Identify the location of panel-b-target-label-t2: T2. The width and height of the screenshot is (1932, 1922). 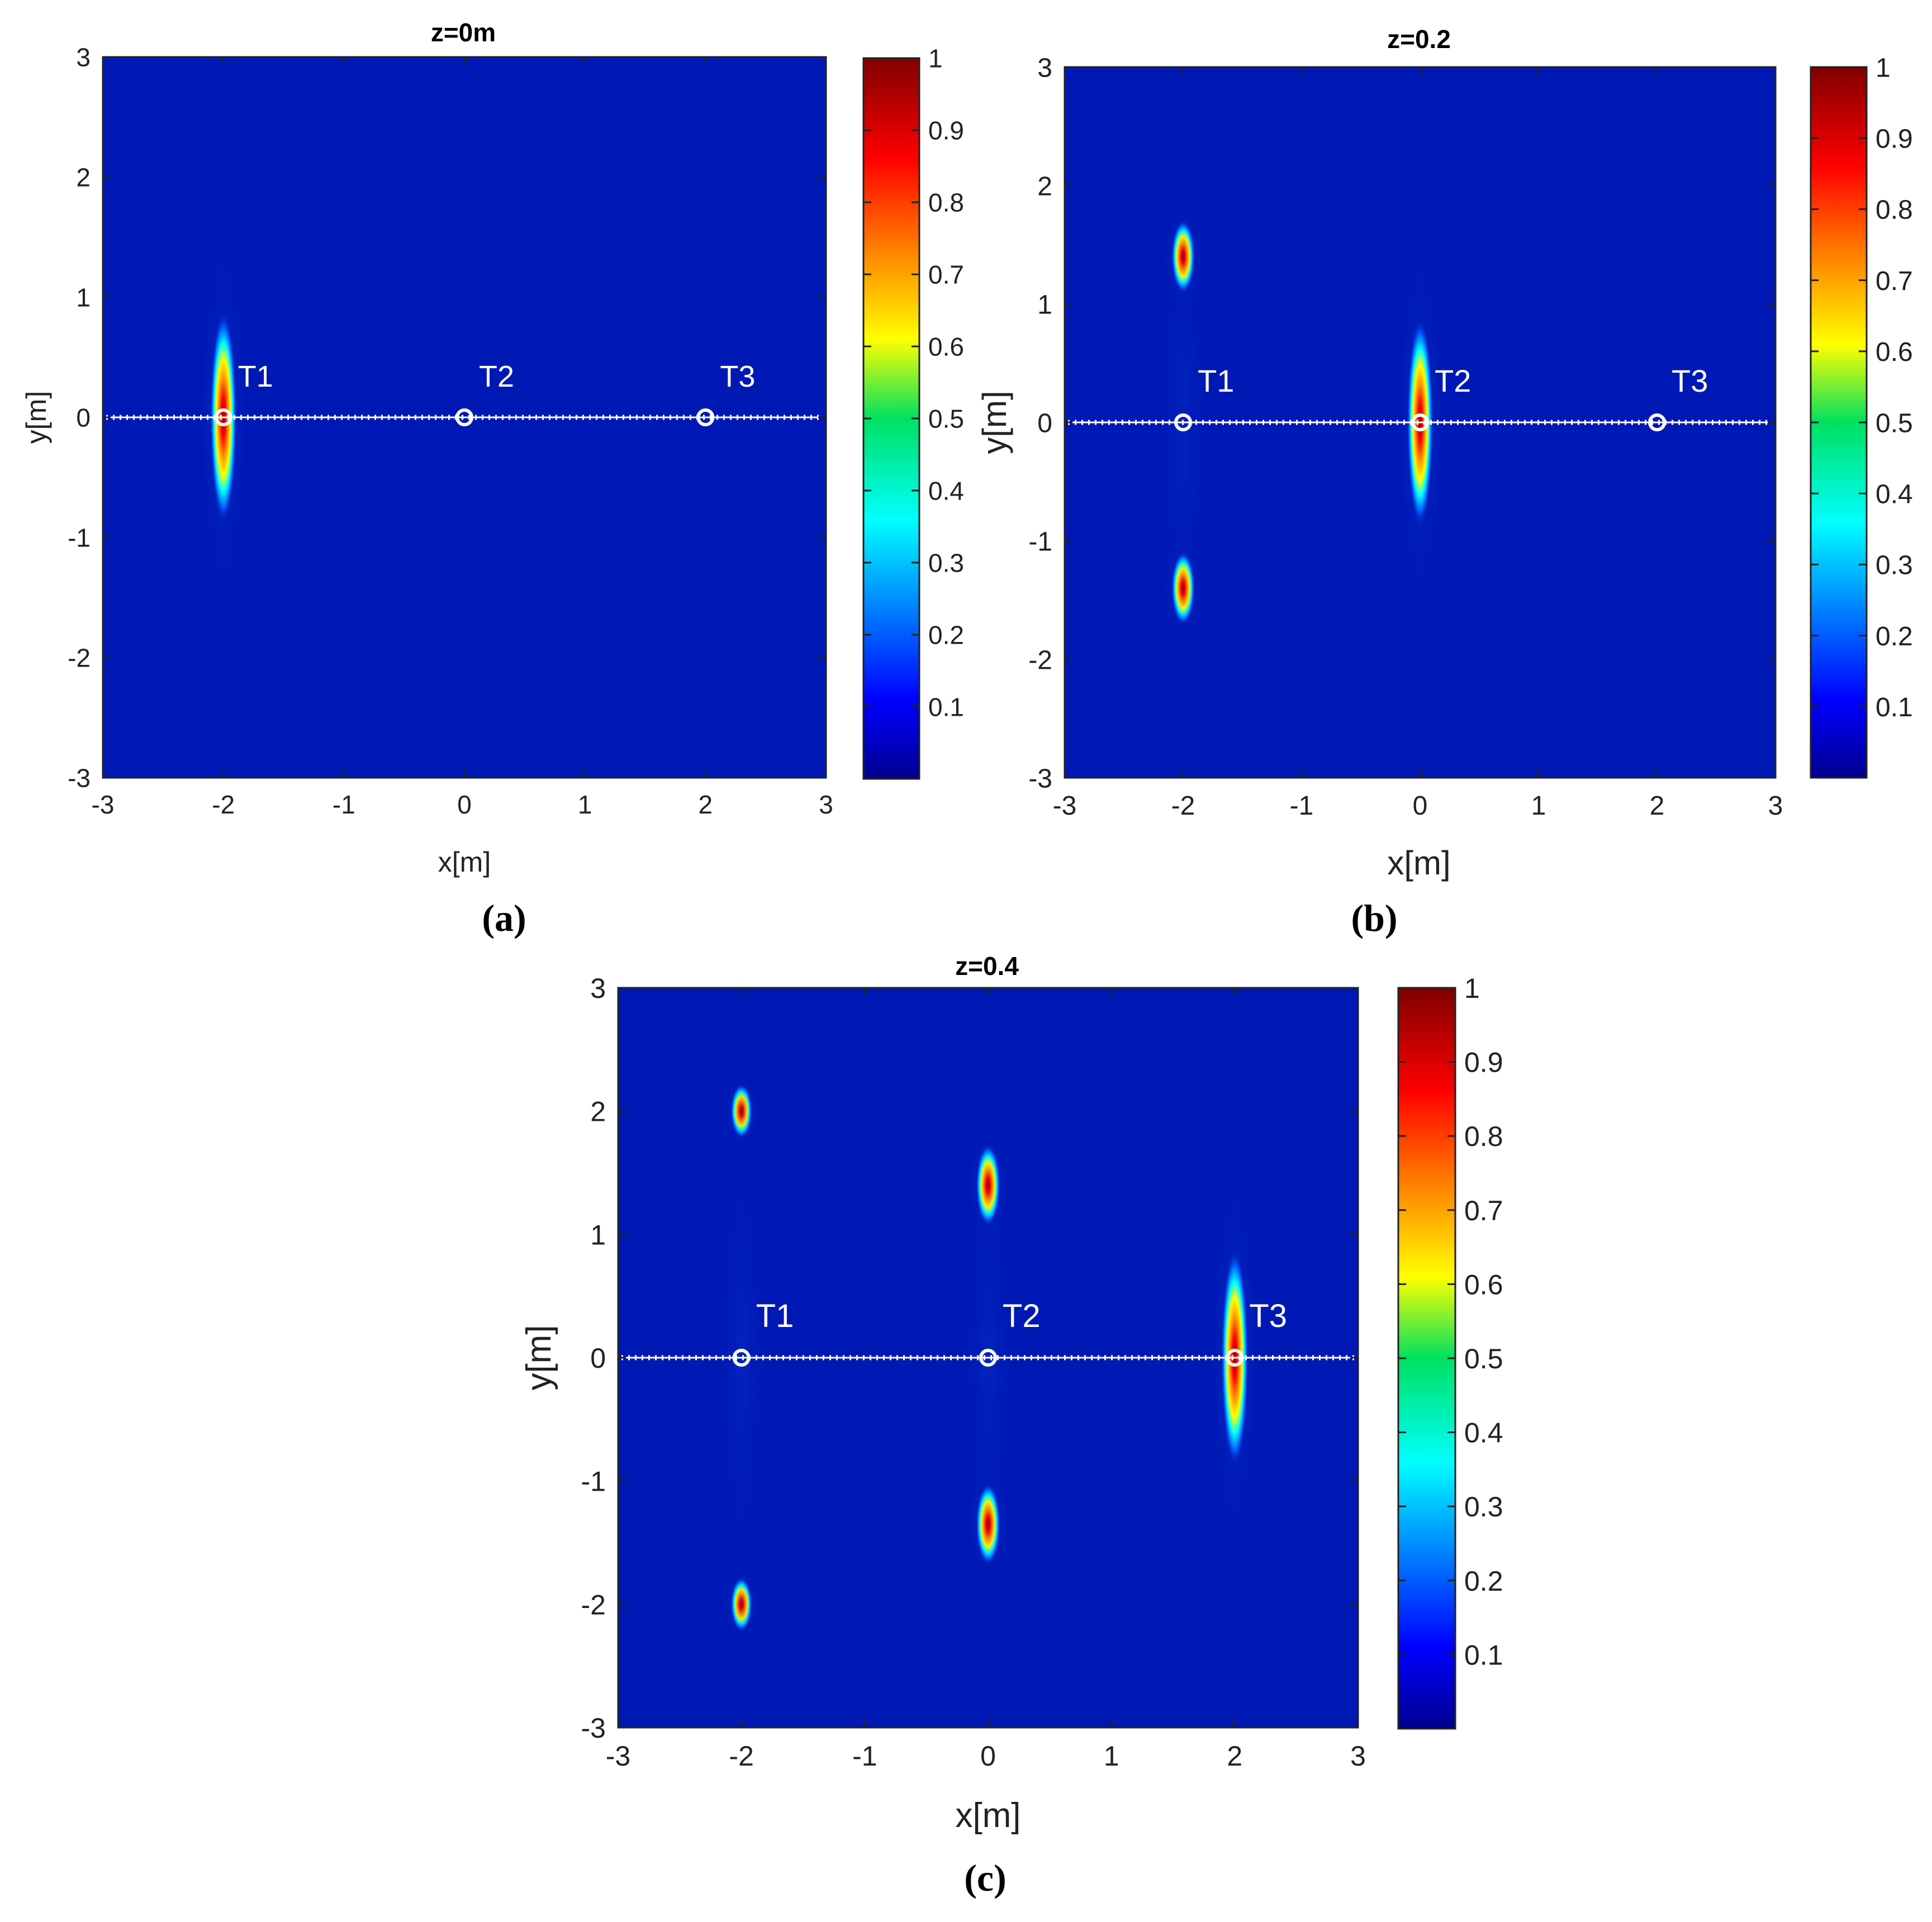
(1453, 380).